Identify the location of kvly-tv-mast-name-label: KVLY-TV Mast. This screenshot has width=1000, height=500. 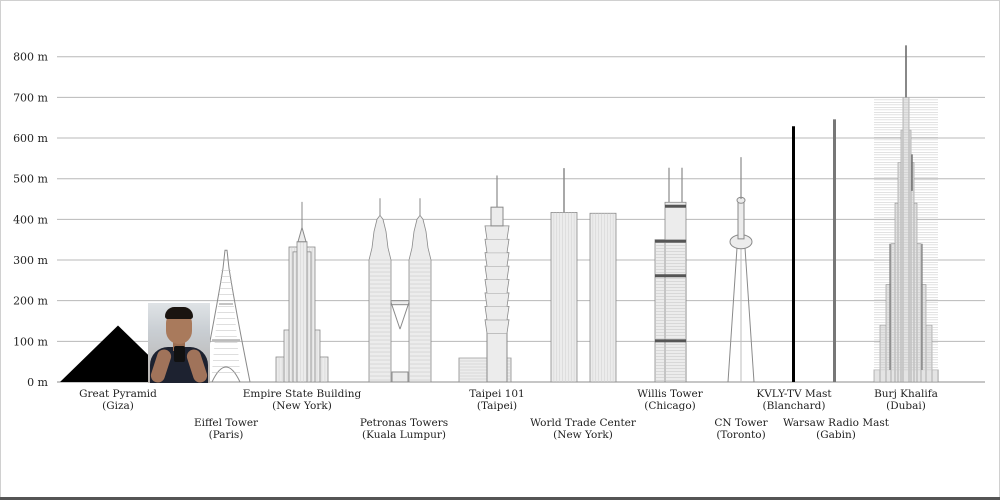
(794, 394).